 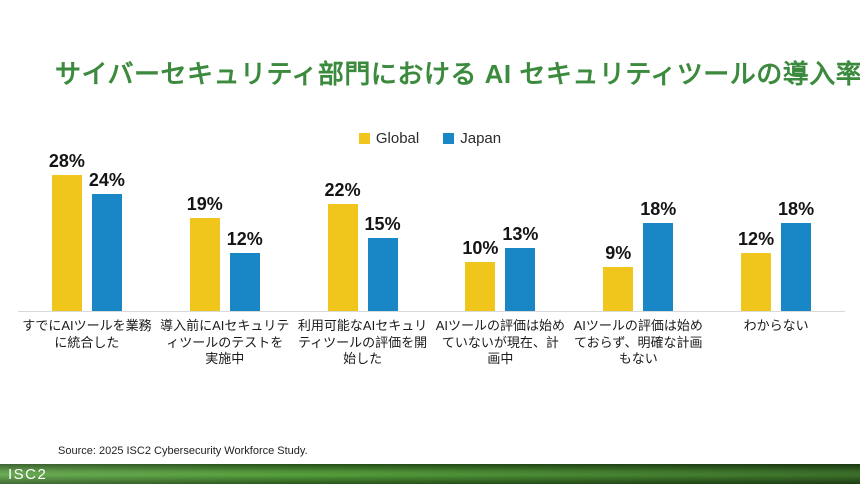 What do you see at coordinates (382, 224) in the screenshot?
I see `bar-value-label: 15%` at bounding box center [382, 224].